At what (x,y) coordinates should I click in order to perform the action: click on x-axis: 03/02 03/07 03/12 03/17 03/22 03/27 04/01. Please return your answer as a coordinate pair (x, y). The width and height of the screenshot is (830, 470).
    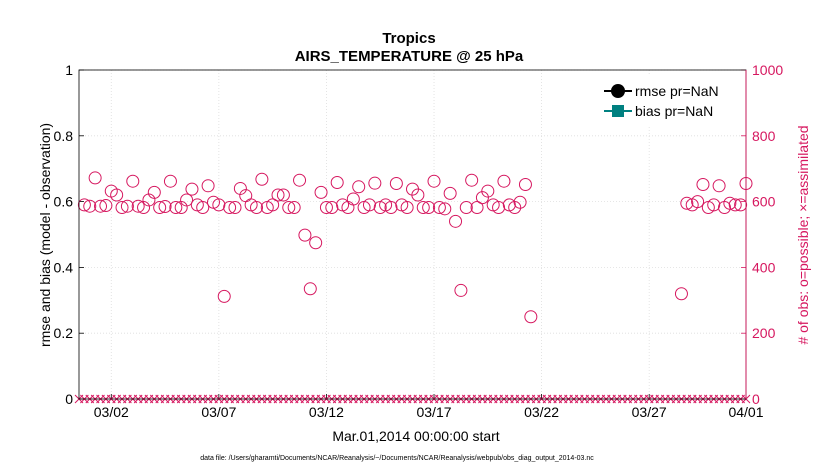
    Looking at the image, I should click on (429, 407).